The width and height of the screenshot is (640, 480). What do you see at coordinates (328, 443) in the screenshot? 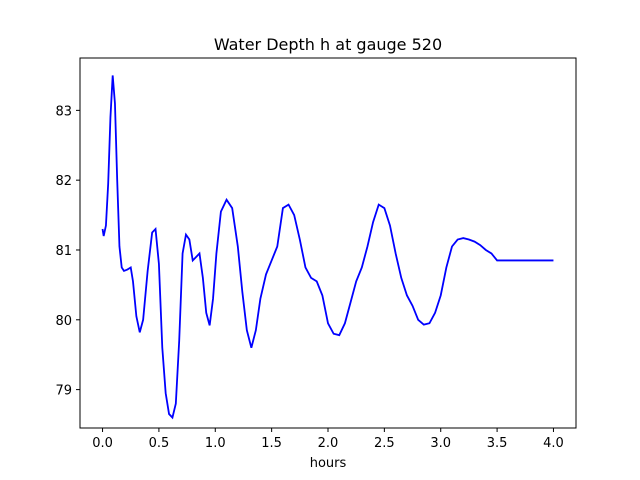
I see `x-tick-label: 2.0` at bounding box center [328, 443].